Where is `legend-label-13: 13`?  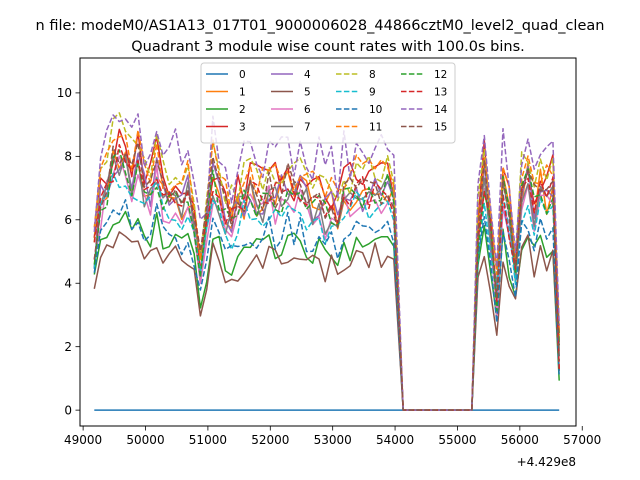 legend-label-13: 13 is located at coordinates (440, 93).